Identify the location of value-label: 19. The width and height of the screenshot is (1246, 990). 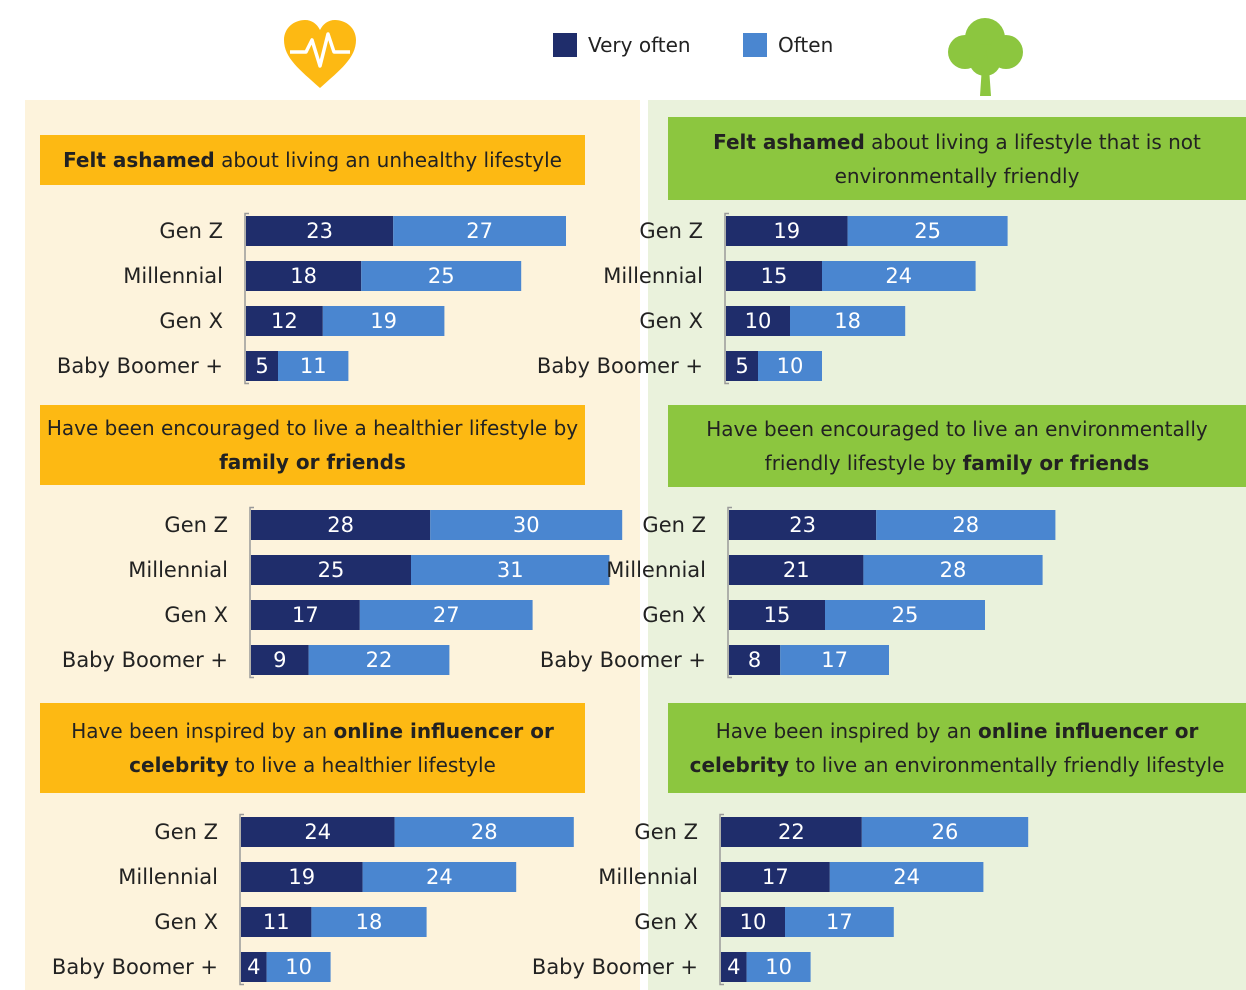
(383, 321).